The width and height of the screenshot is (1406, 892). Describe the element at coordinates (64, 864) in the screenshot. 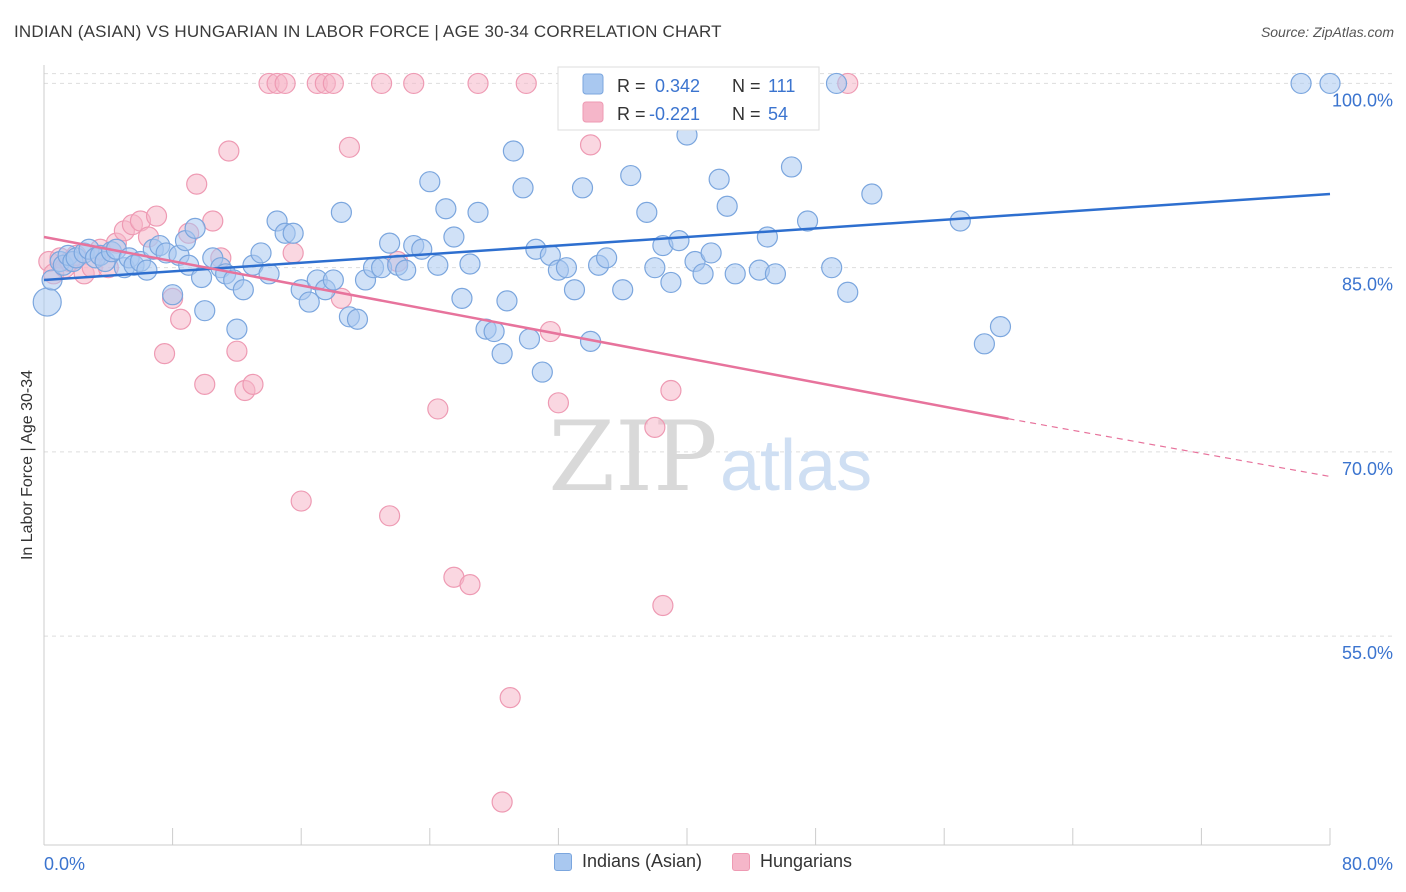

I see `x-tick-label-min: 0.0%` at that location.